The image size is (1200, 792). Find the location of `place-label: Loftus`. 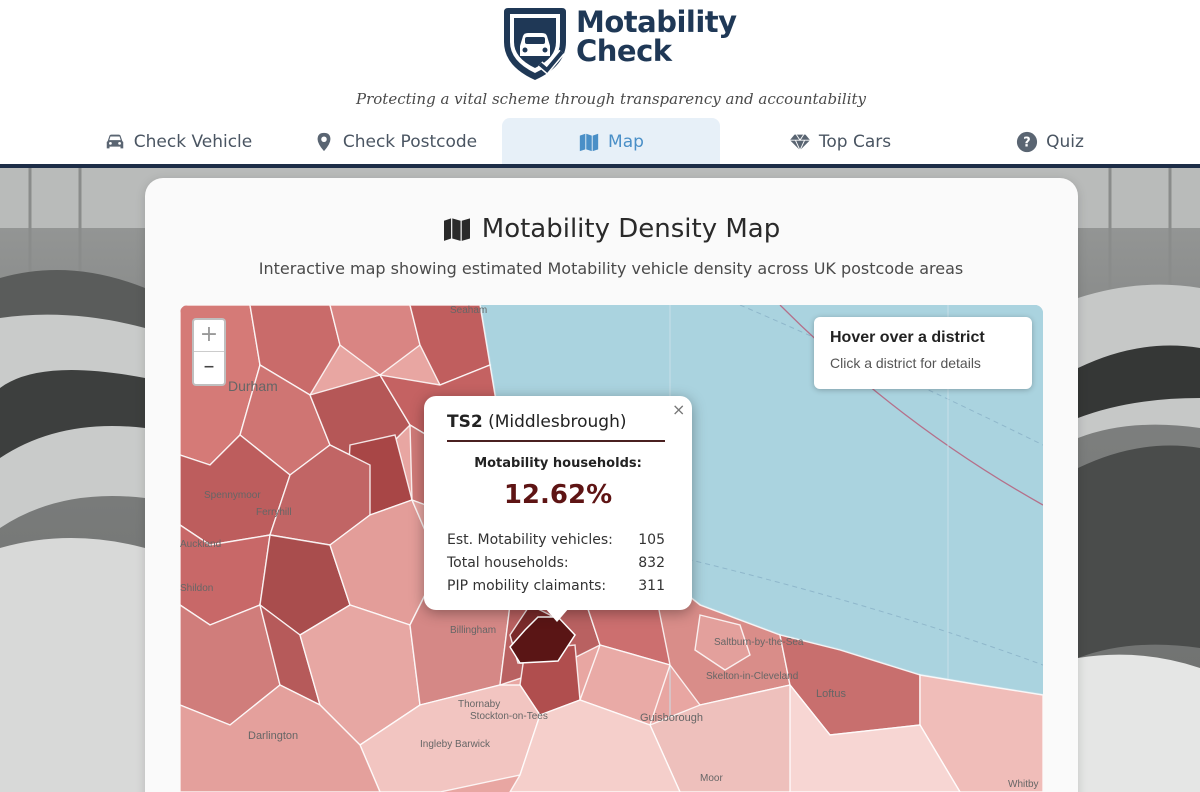

place-label: Loftus is located at coordinates (831, 694).